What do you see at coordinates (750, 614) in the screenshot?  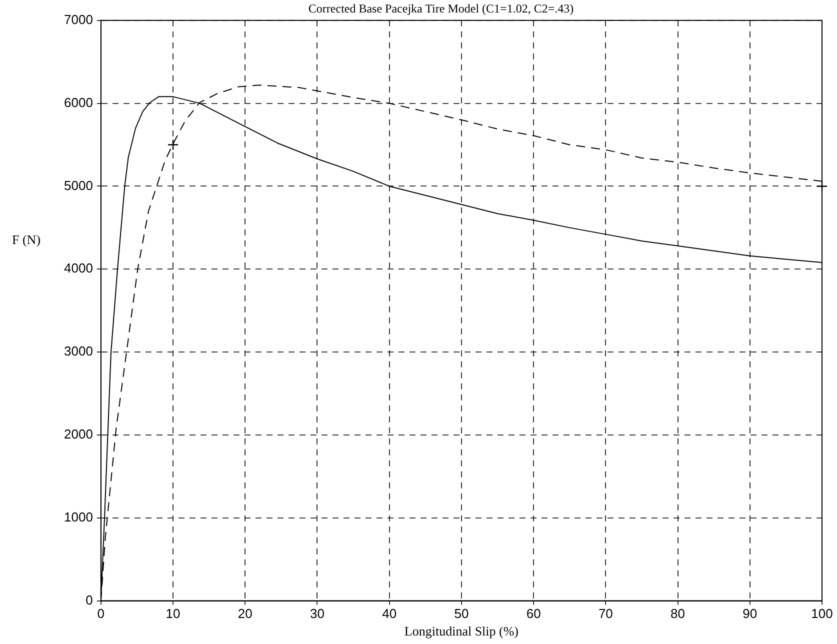 I see `x-tick-label: 90` at bounding box center [750, 614].